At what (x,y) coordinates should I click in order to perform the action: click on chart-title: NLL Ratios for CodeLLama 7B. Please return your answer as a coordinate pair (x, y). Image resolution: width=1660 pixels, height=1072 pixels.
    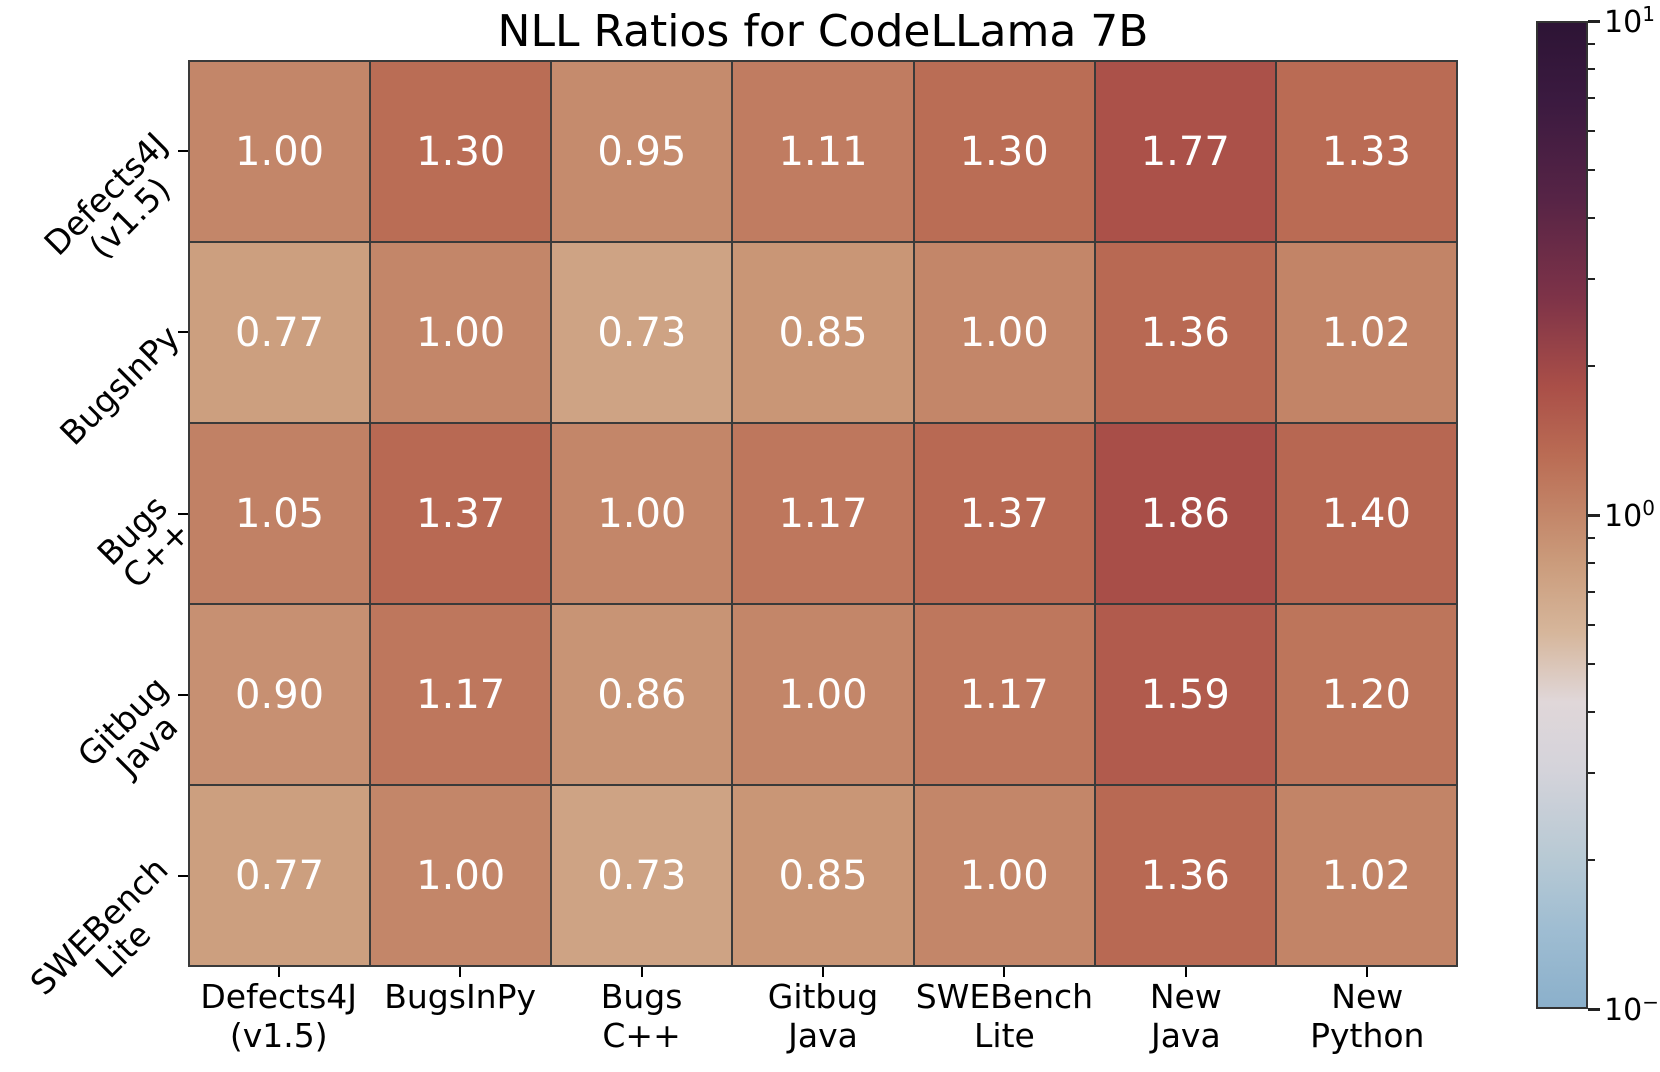
    Looking at the image, I should click on (823, 31).